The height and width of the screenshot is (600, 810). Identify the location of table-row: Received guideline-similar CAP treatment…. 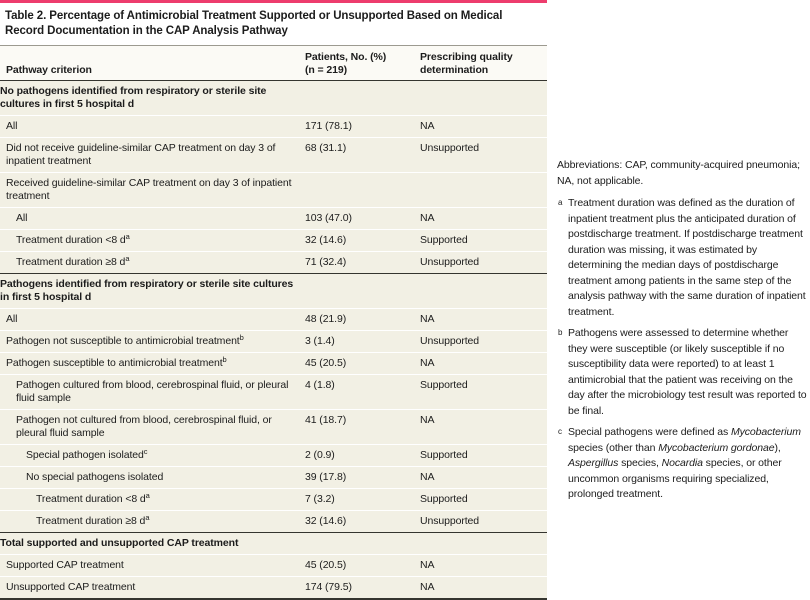
(273, 189).